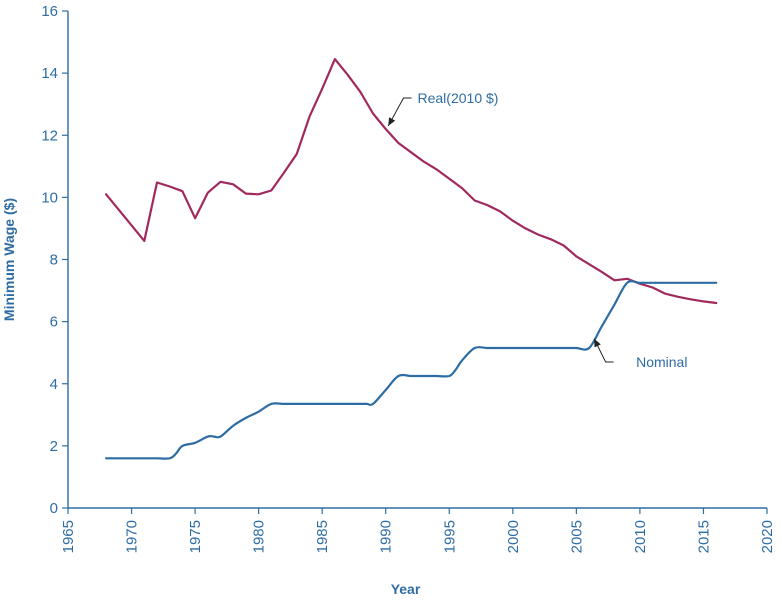 The width and height of the screenshot is (782, 601). I want to click on y-ticks: 0 2 4 6 8 10 12 14 16, so click(54, 260).